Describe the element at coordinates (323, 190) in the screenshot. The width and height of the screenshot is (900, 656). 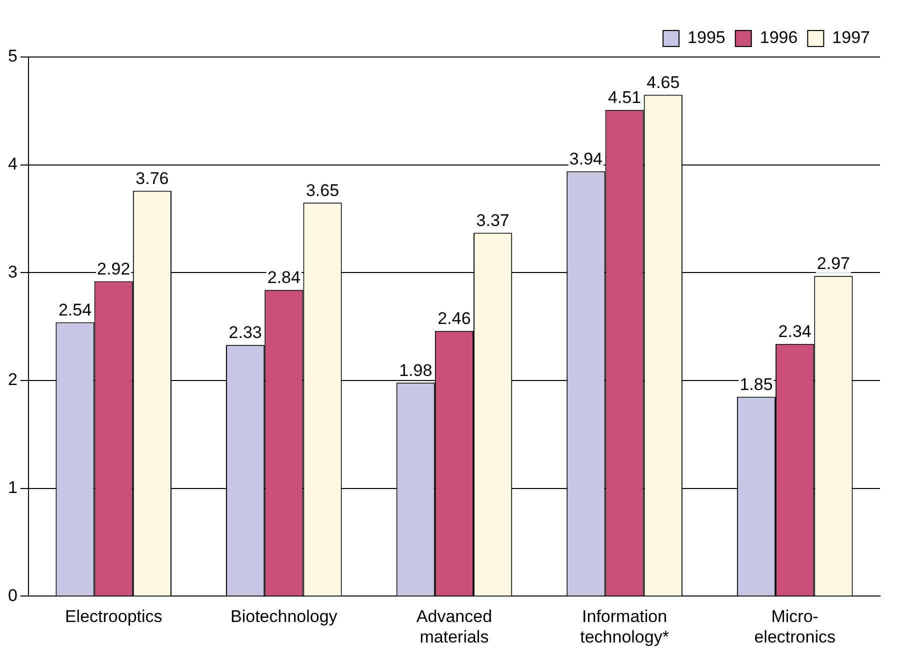
I see `data-label: 3.65` at that location.